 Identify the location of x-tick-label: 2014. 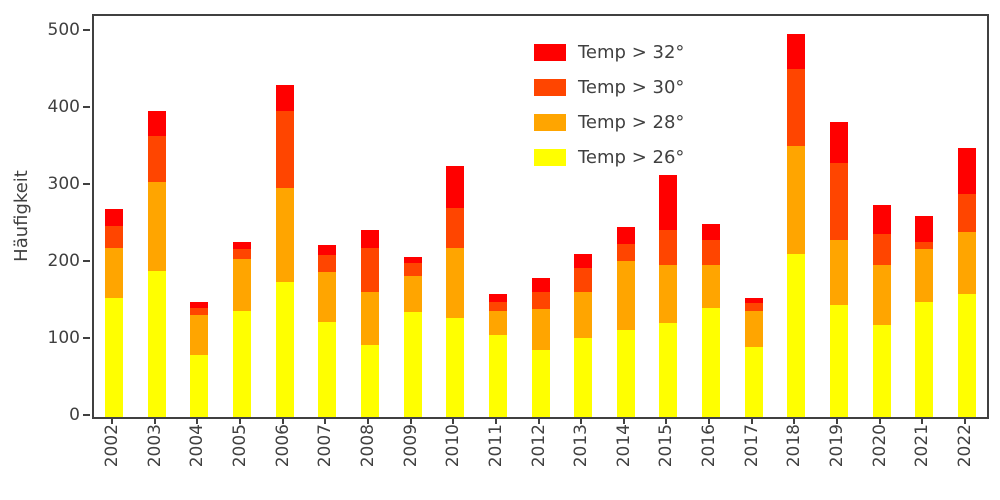
(623, 446).